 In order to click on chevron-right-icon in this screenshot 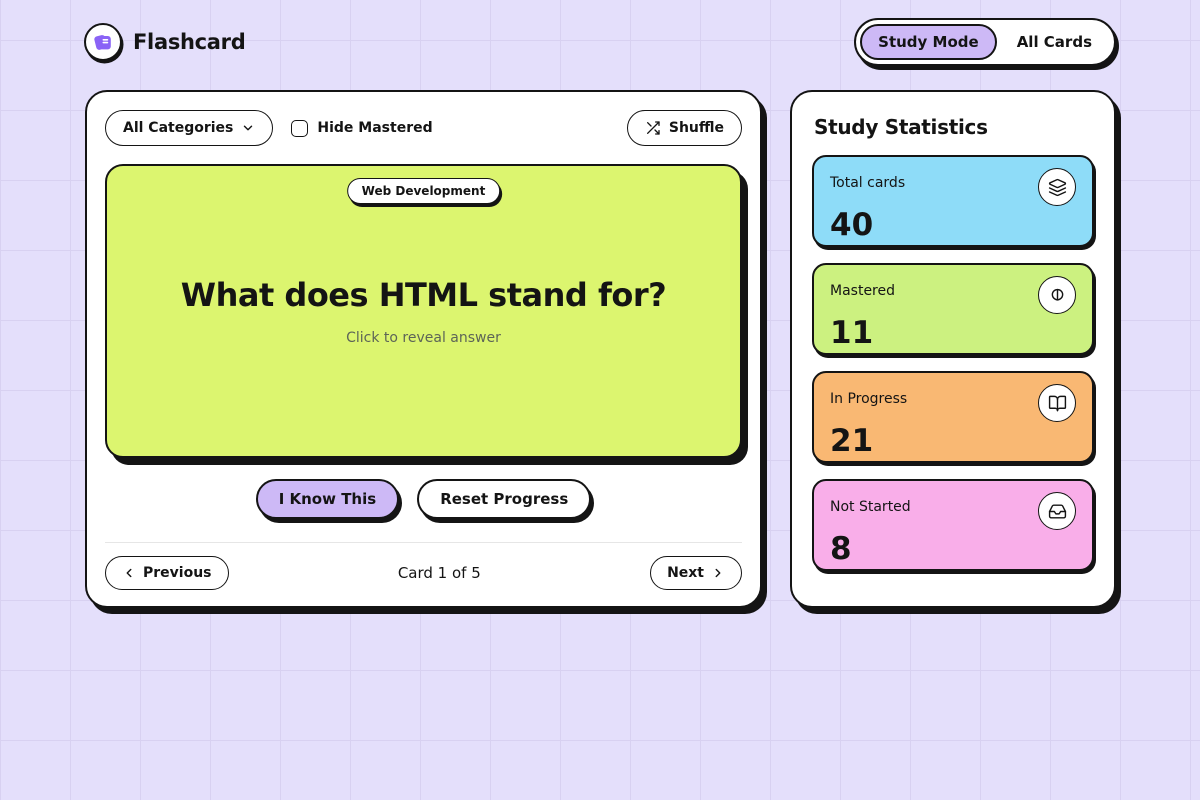, I will do `click(718, 573)`.